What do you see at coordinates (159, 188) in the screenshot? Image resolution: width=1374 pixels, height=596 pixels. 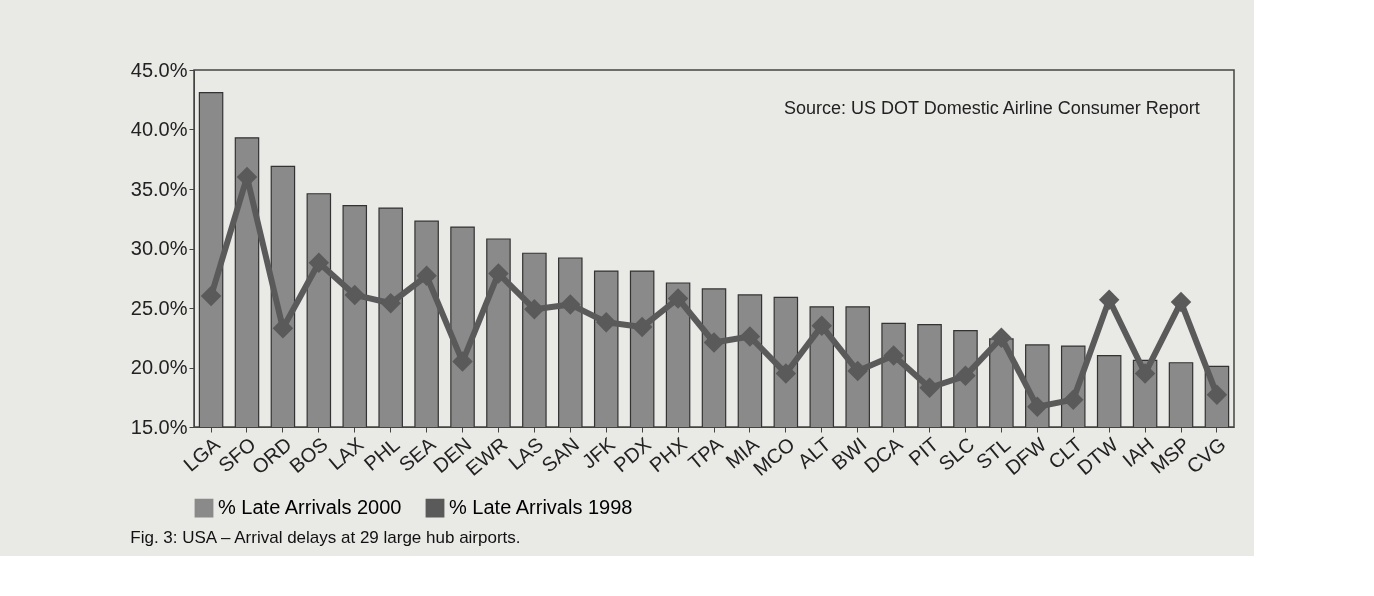 I see `y-tick-label: 35.0%` at bounding box center [159, 188].